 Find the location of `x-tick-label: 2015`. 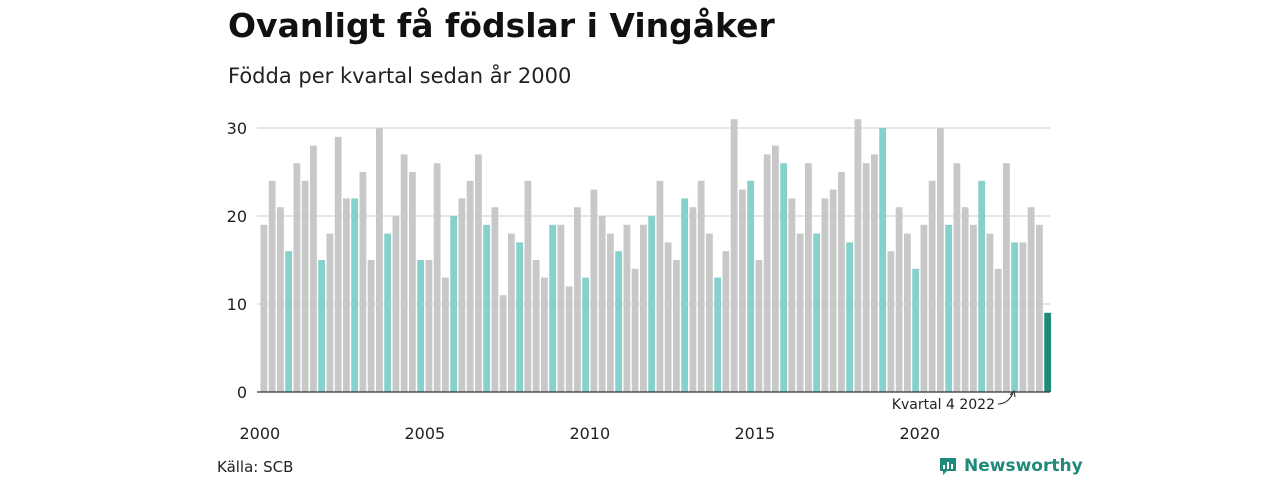

x-tick-label: 2015 is located at coordinates (755, 433).